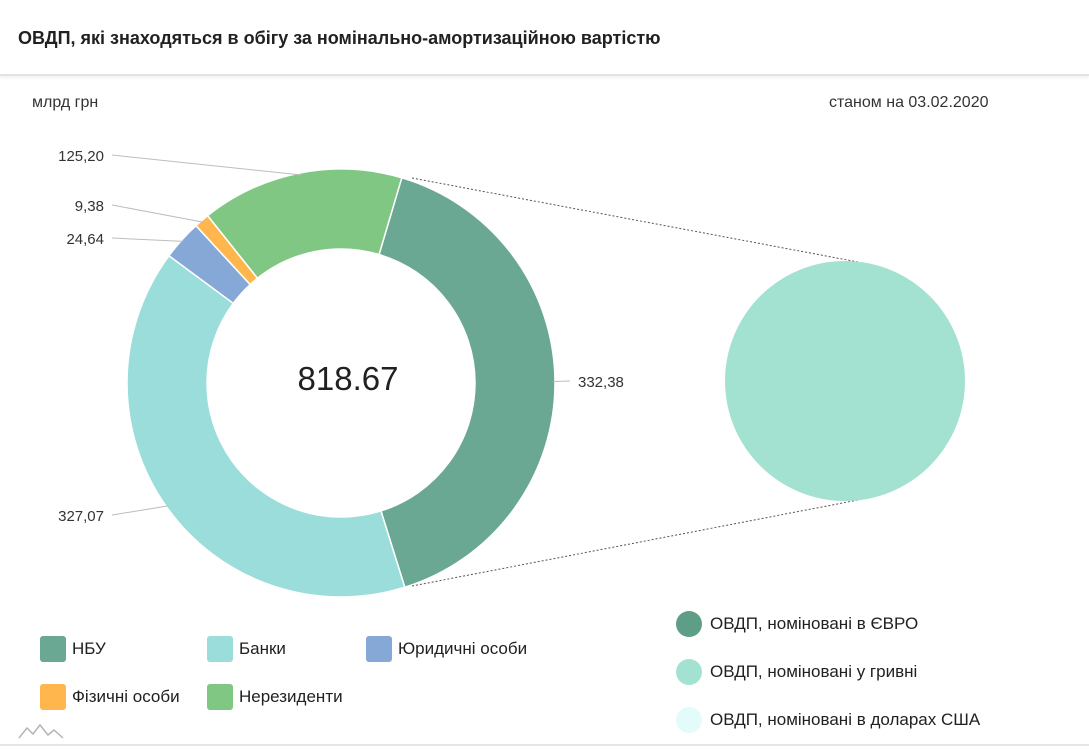 The height and width of the screenshot is (750, 1089). I want to click on donut-value-label-3: 24,64, so click(85, 239).